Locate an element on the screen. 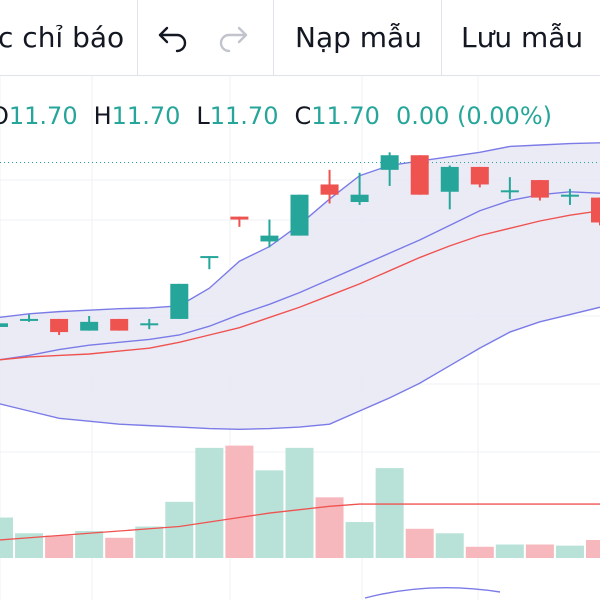 Image resolution: width=600 pixels, height=600 pixels. low-key: L is located at coordinates (203, 116).